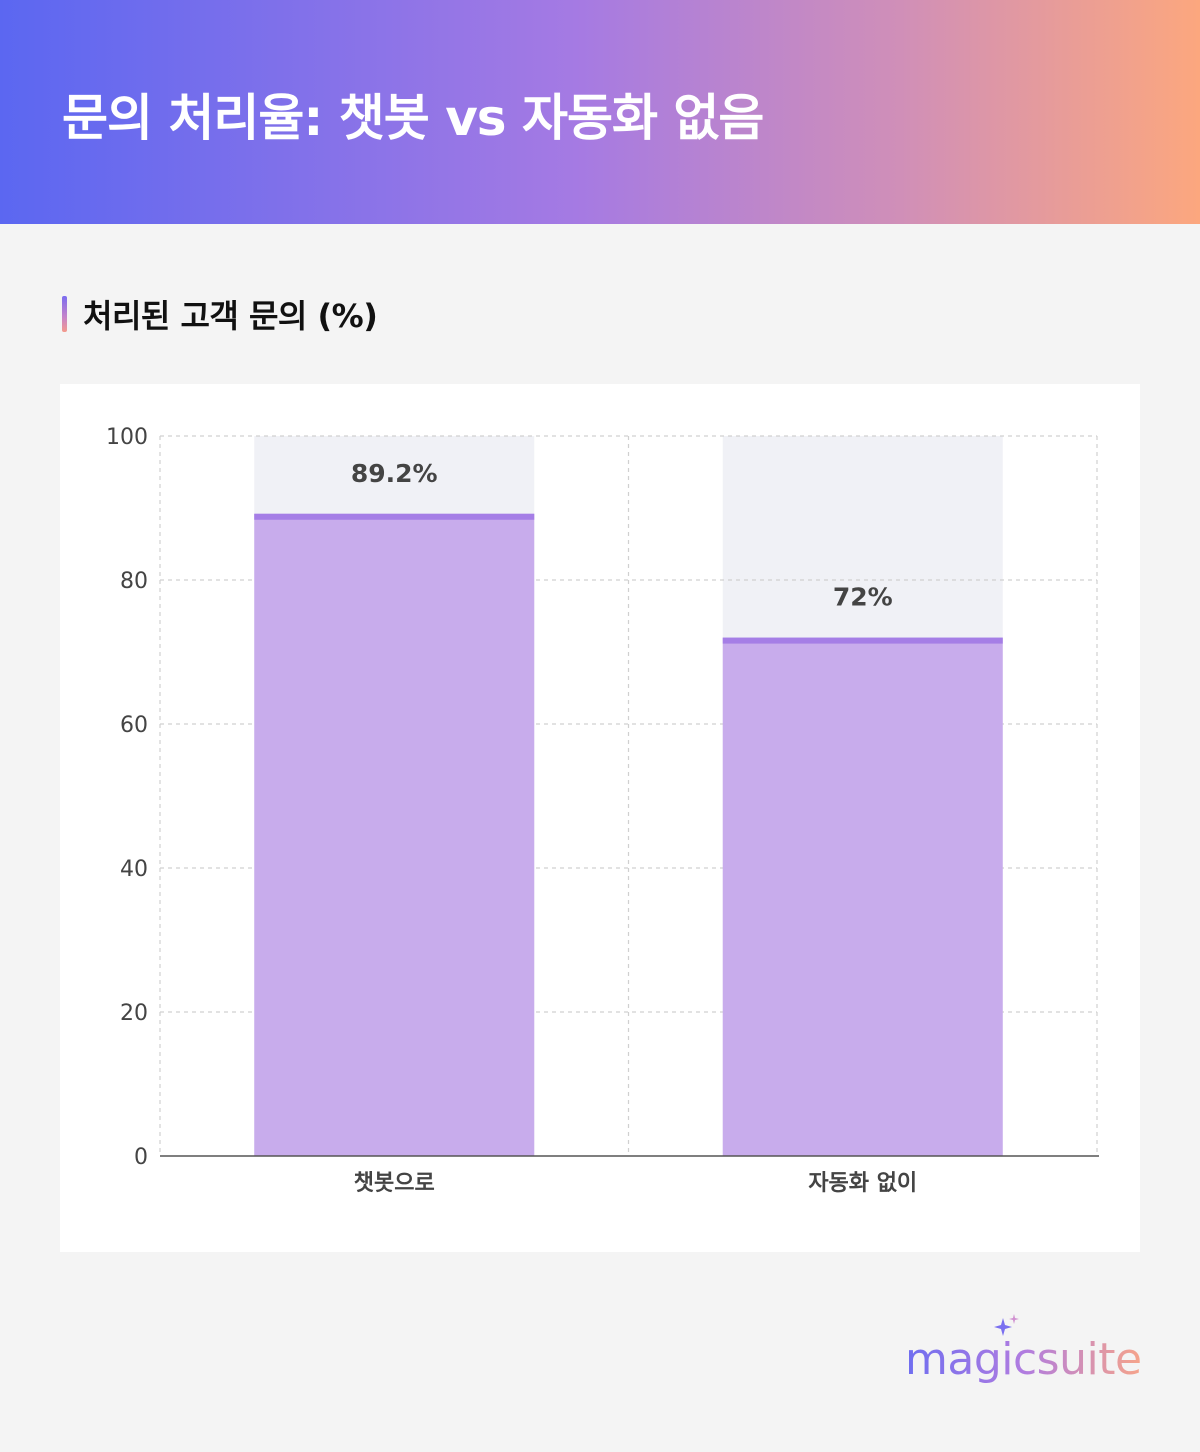 This screenshot has width=1200, height=1452. What do you see at coordinates (127, 437) in the screenshot?
I see `y-tick-label: 100` at bounding box center [127, 437].